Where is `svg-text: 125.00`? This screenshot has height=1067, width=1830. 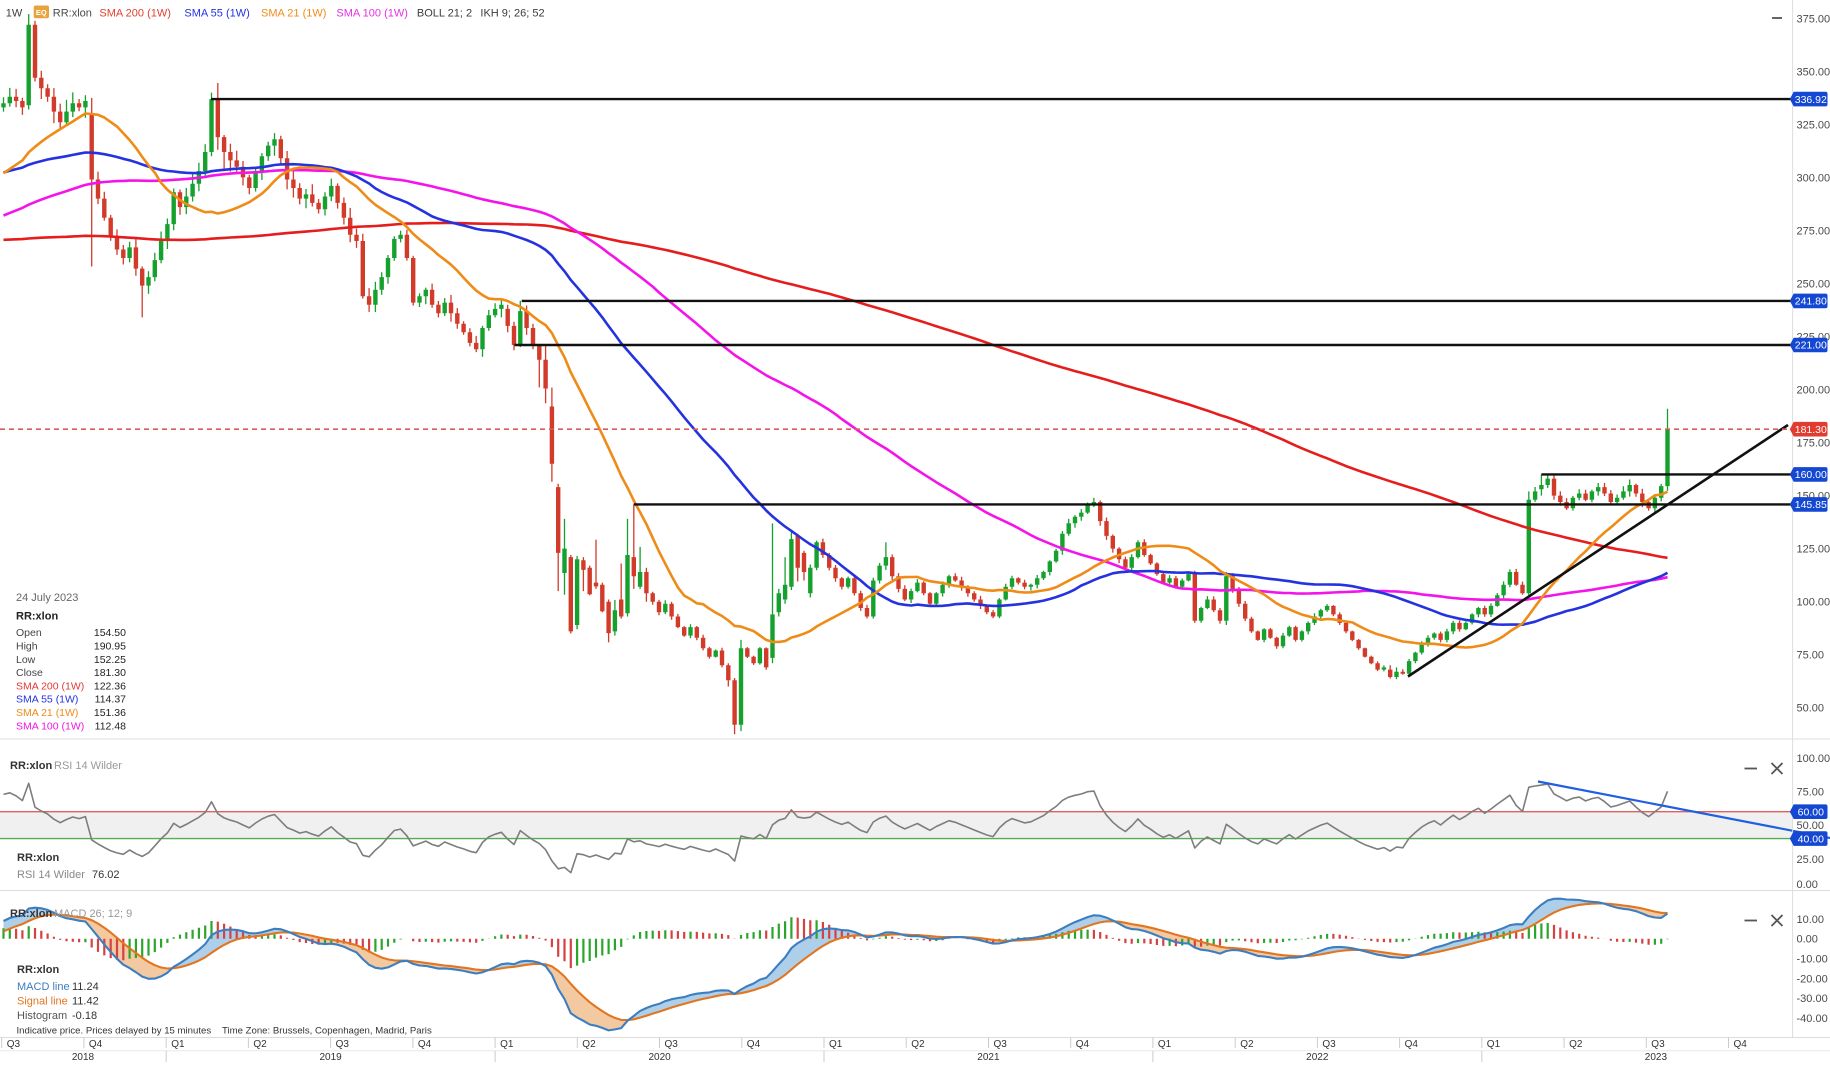
svg-text: 125.00 is located at coordinates (1813, 550).